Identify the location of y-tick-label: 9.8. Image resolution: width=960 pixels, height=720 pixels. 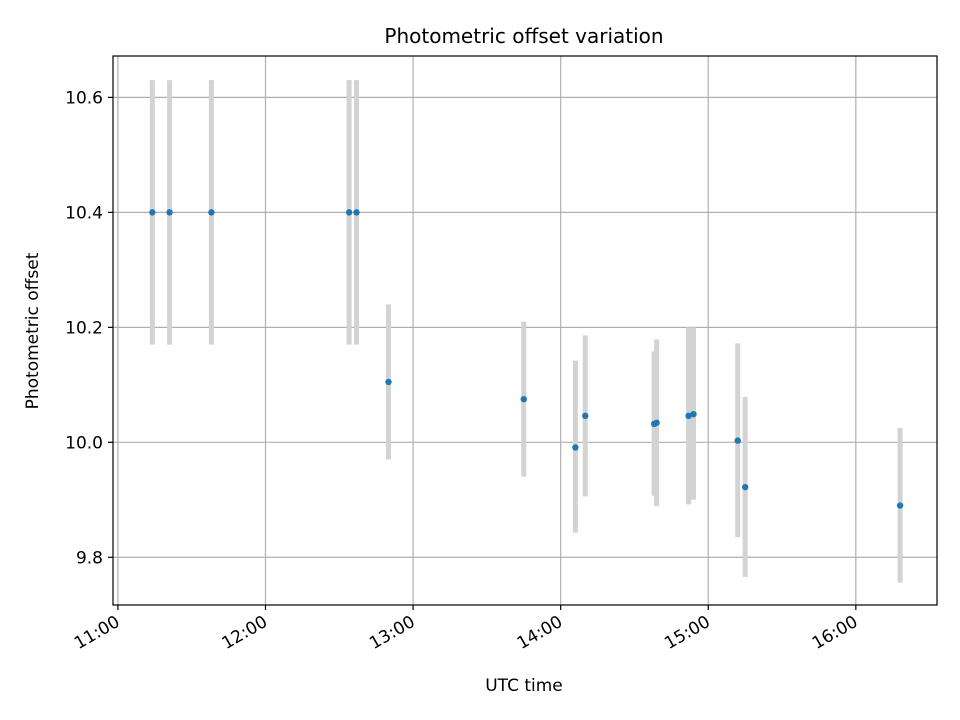
(89, 558).